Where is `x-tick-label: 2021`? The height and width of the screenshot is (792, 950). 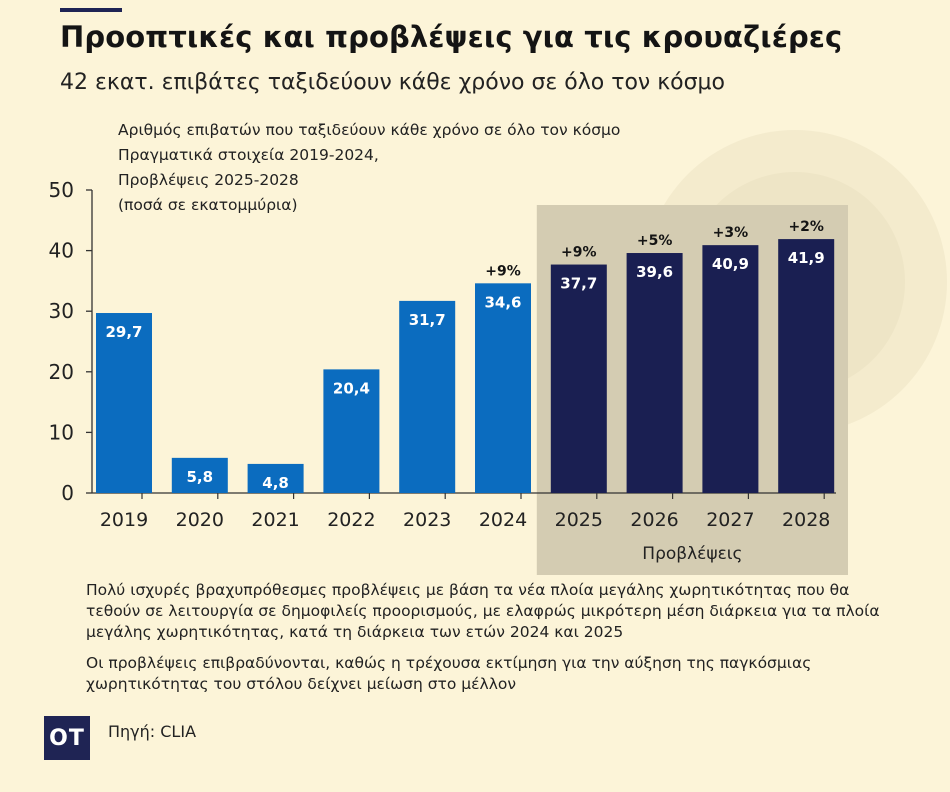
x-tick-label: 2021 is located at coordinates (275, 520).